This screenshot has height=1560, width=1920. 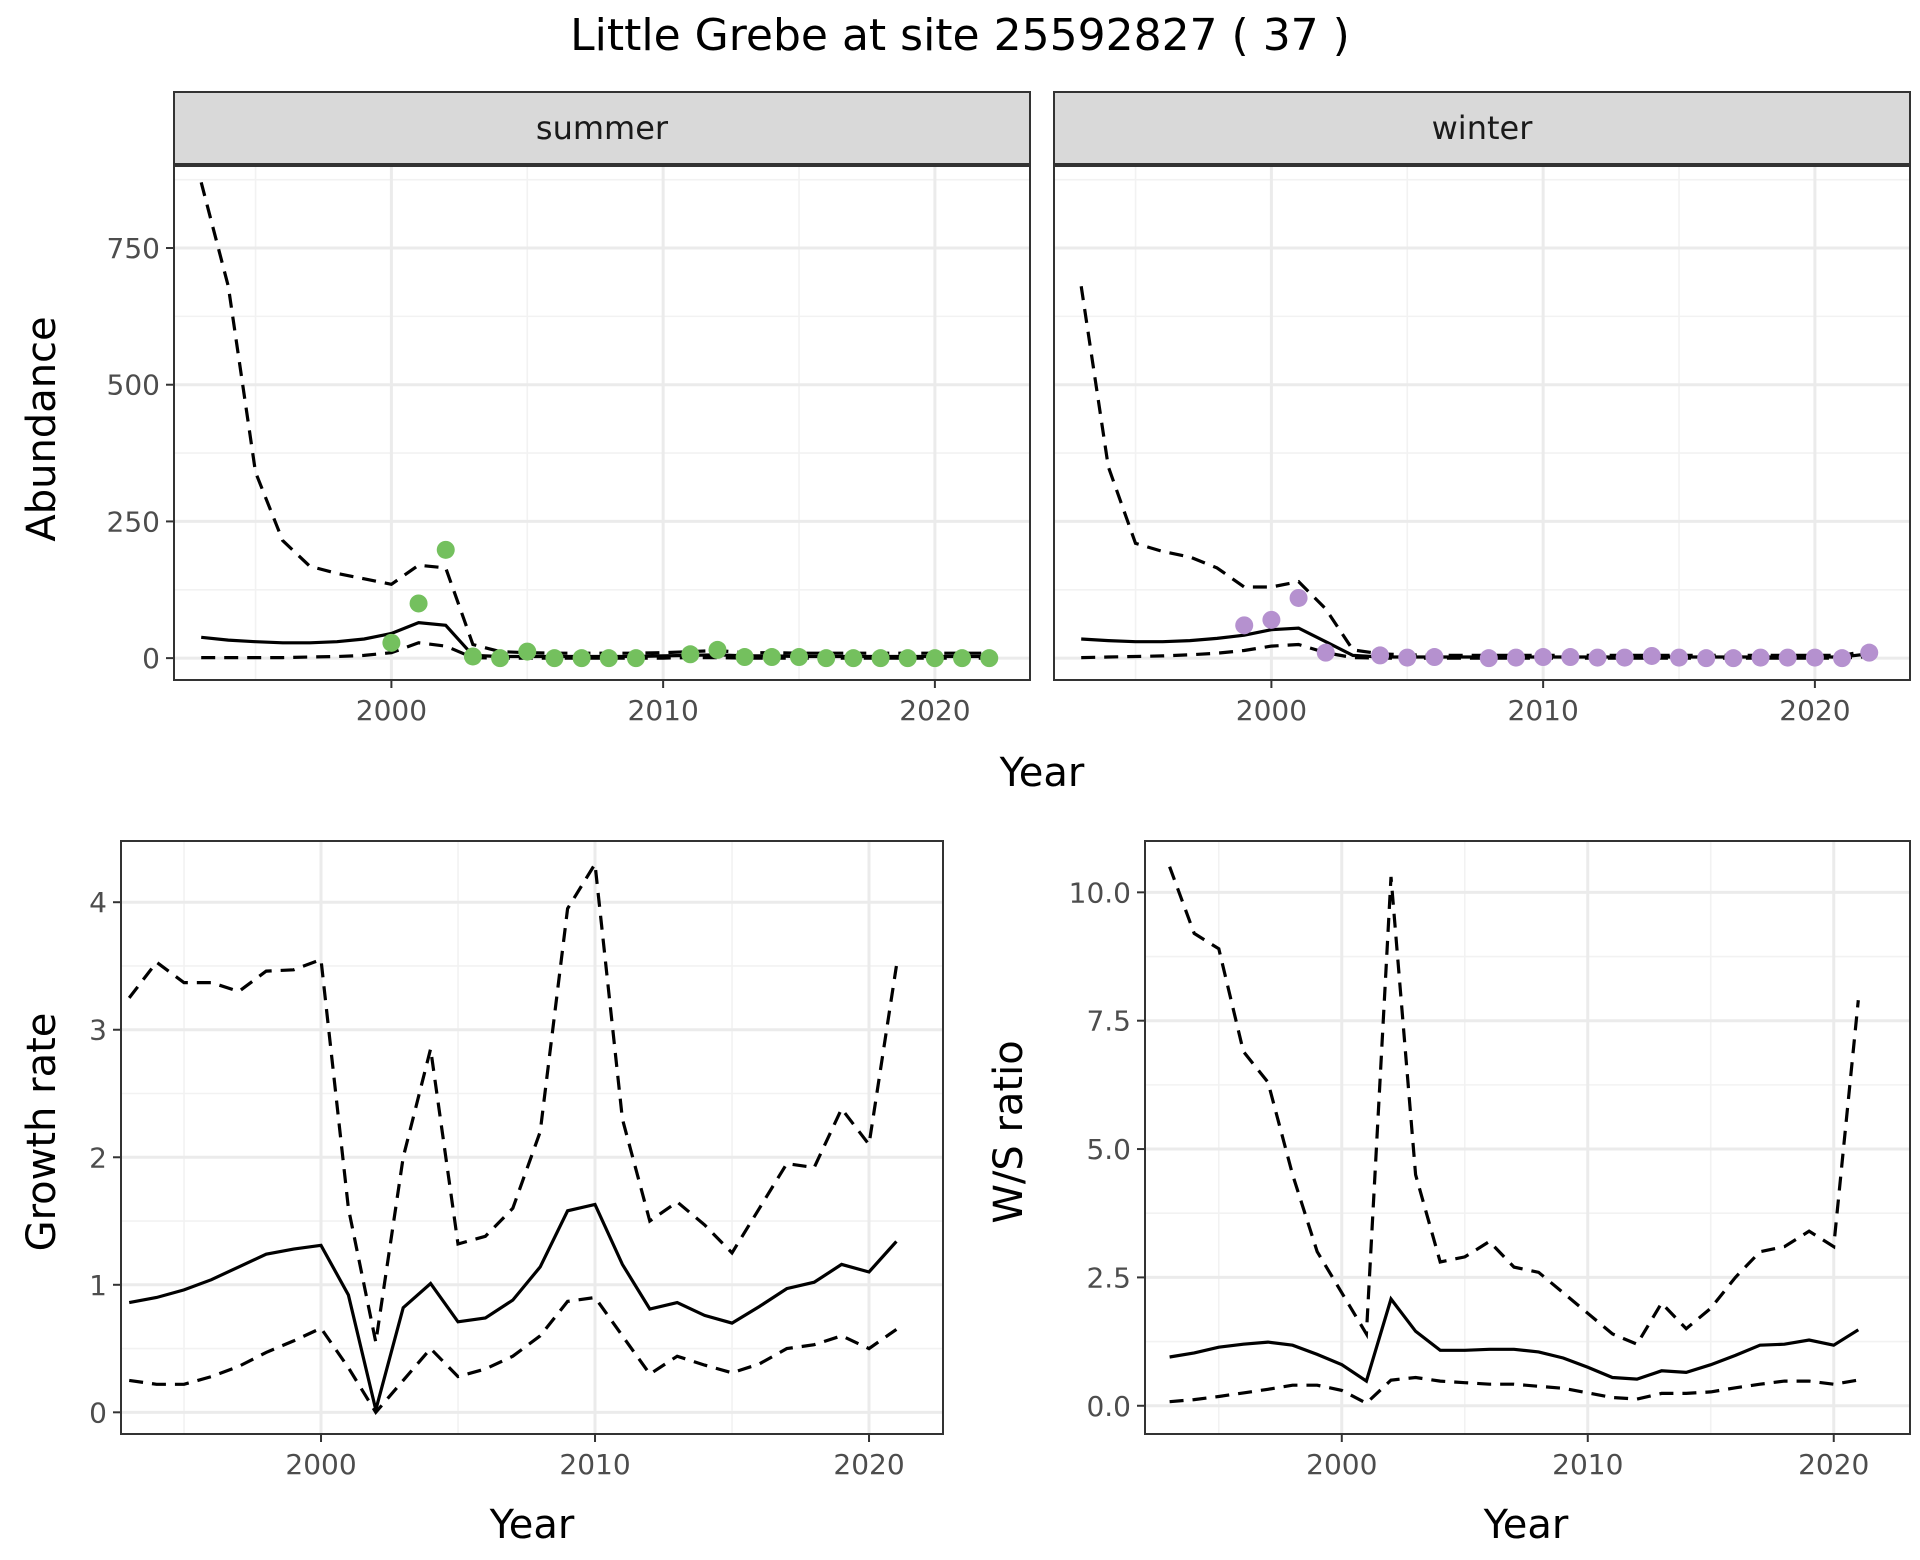 What do you see at coordinates (1587, 1464) in the screenshot?
I see `ws-ratio-x-tick-label: 2010` at bounding box center [1587, 1464].